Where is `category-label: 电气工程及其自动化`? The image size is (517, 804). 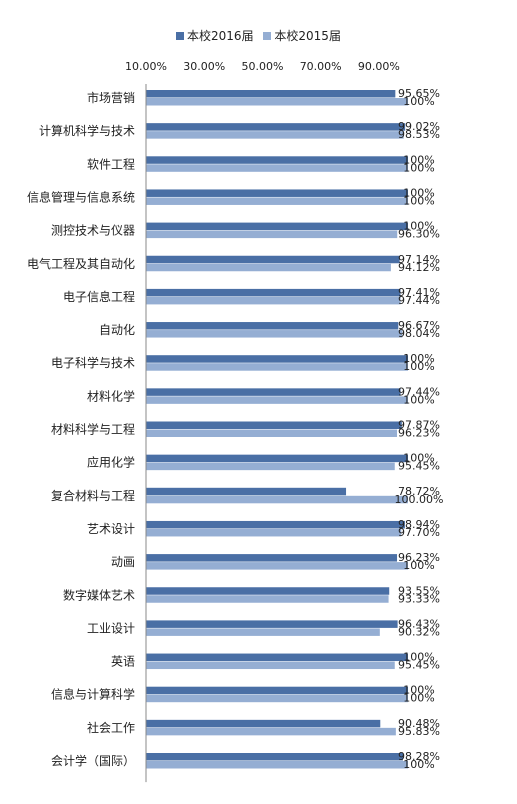
category-label: 电气工程及其自动化 is located at coordinates (81, 263).